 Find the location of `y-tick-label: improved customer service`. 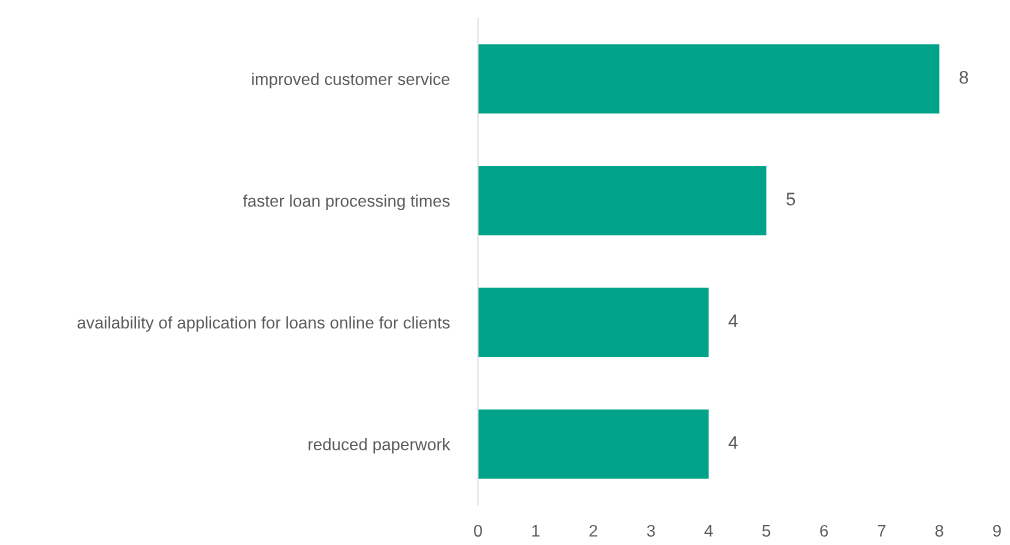

y-tick-label: improved customer service is located at coordinates (351, 80).